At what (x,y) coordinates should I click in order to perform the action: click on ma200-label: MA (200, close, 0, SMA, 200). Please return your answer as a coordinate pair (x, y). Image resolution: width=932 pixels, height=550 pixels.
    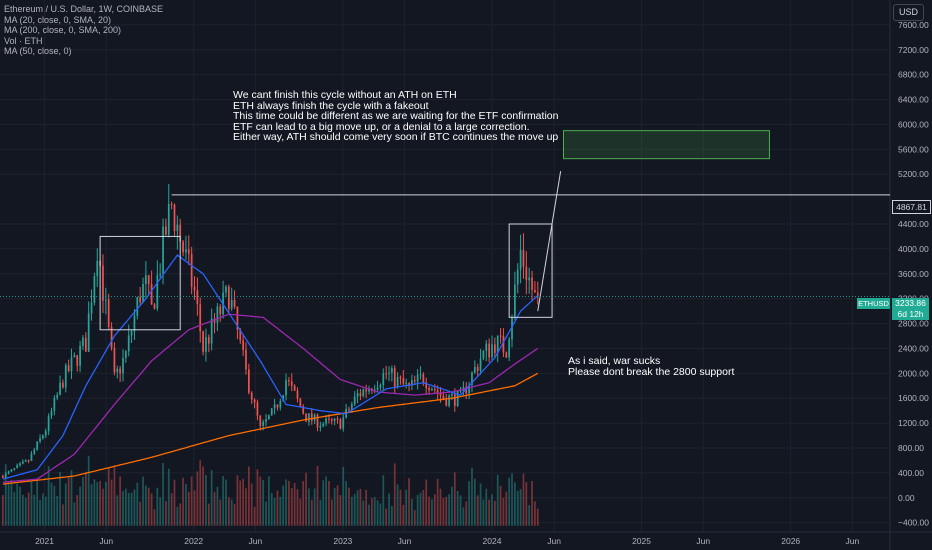
    Looking at the image, I should click on (63, 30).